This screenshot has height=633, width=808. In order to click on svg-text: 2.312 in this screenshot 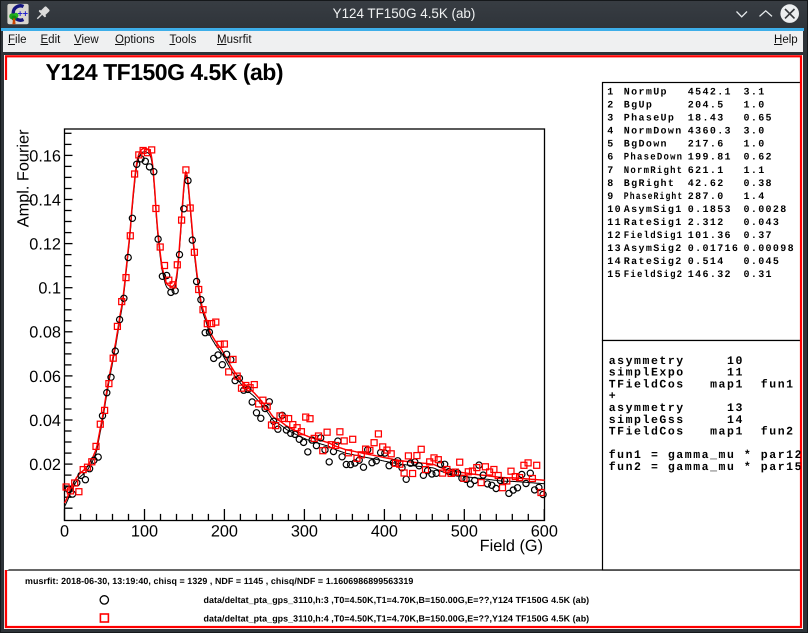, I will do `click(706, 223)`.